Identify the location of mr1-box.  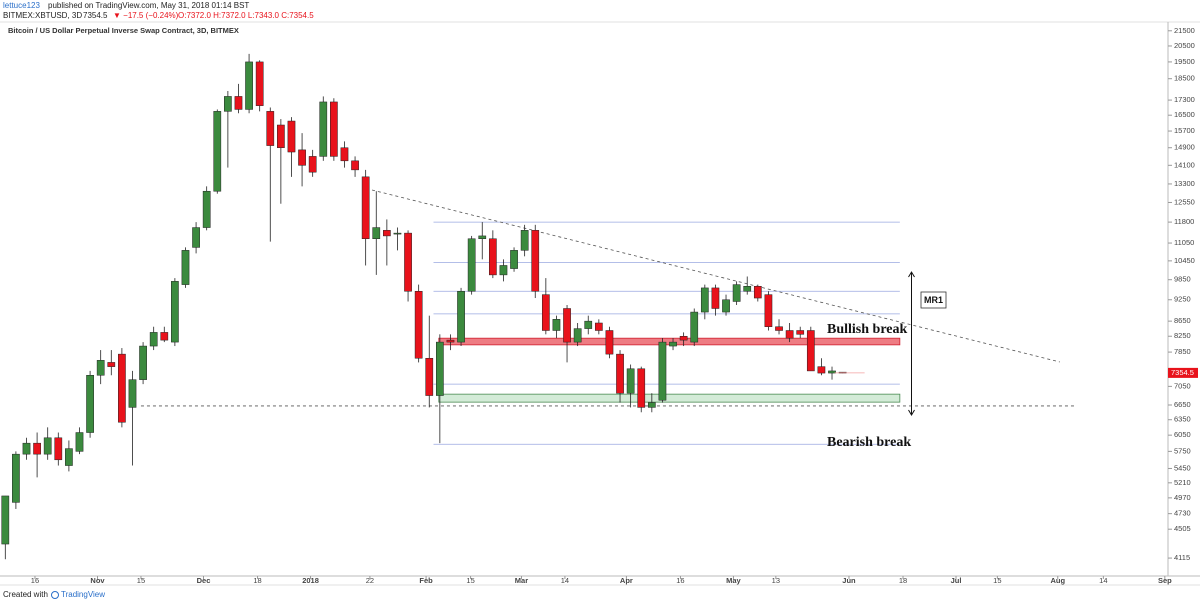
(933, 300).